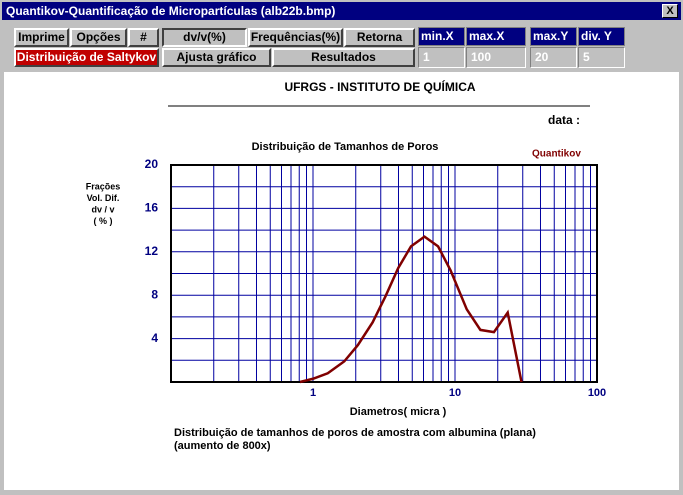  Describe the element at coordinates (152, 251) in the screenshot. I see `y-tick-label: 12` at that location.